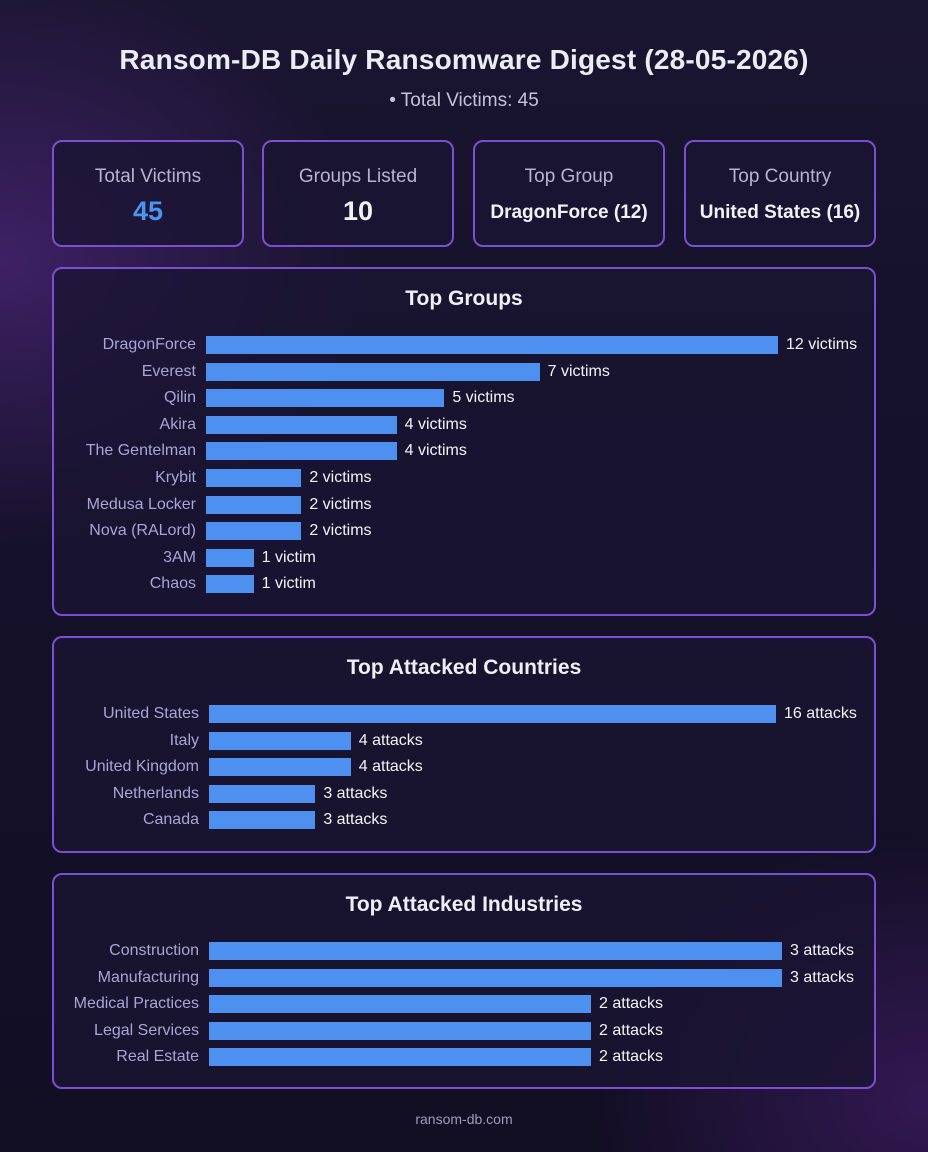 The height and width of the screenshot is (1152, 928). Describe the element at coordinates (464, 904) in the screenshot. I see `chart-title: Top Attacked Industries` at that location.